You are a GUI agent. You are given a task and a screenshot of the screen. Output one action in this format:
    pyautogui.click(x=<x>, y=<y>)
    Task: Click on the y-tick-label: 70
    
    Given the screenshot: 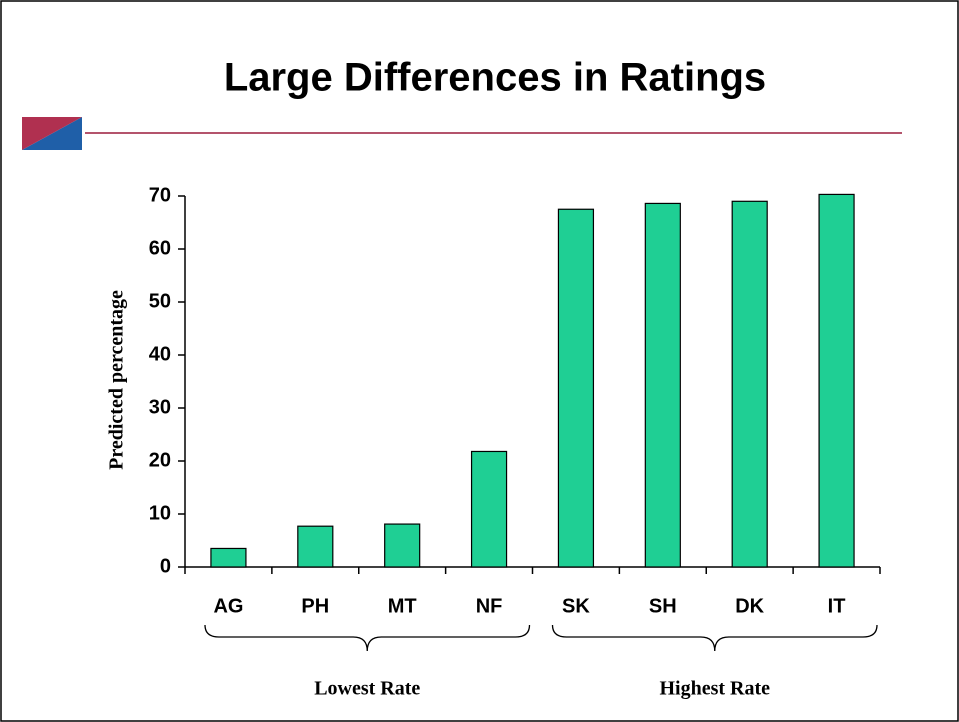 What is the action you would take?
    pyautogui.click(x=160, y=195)
    